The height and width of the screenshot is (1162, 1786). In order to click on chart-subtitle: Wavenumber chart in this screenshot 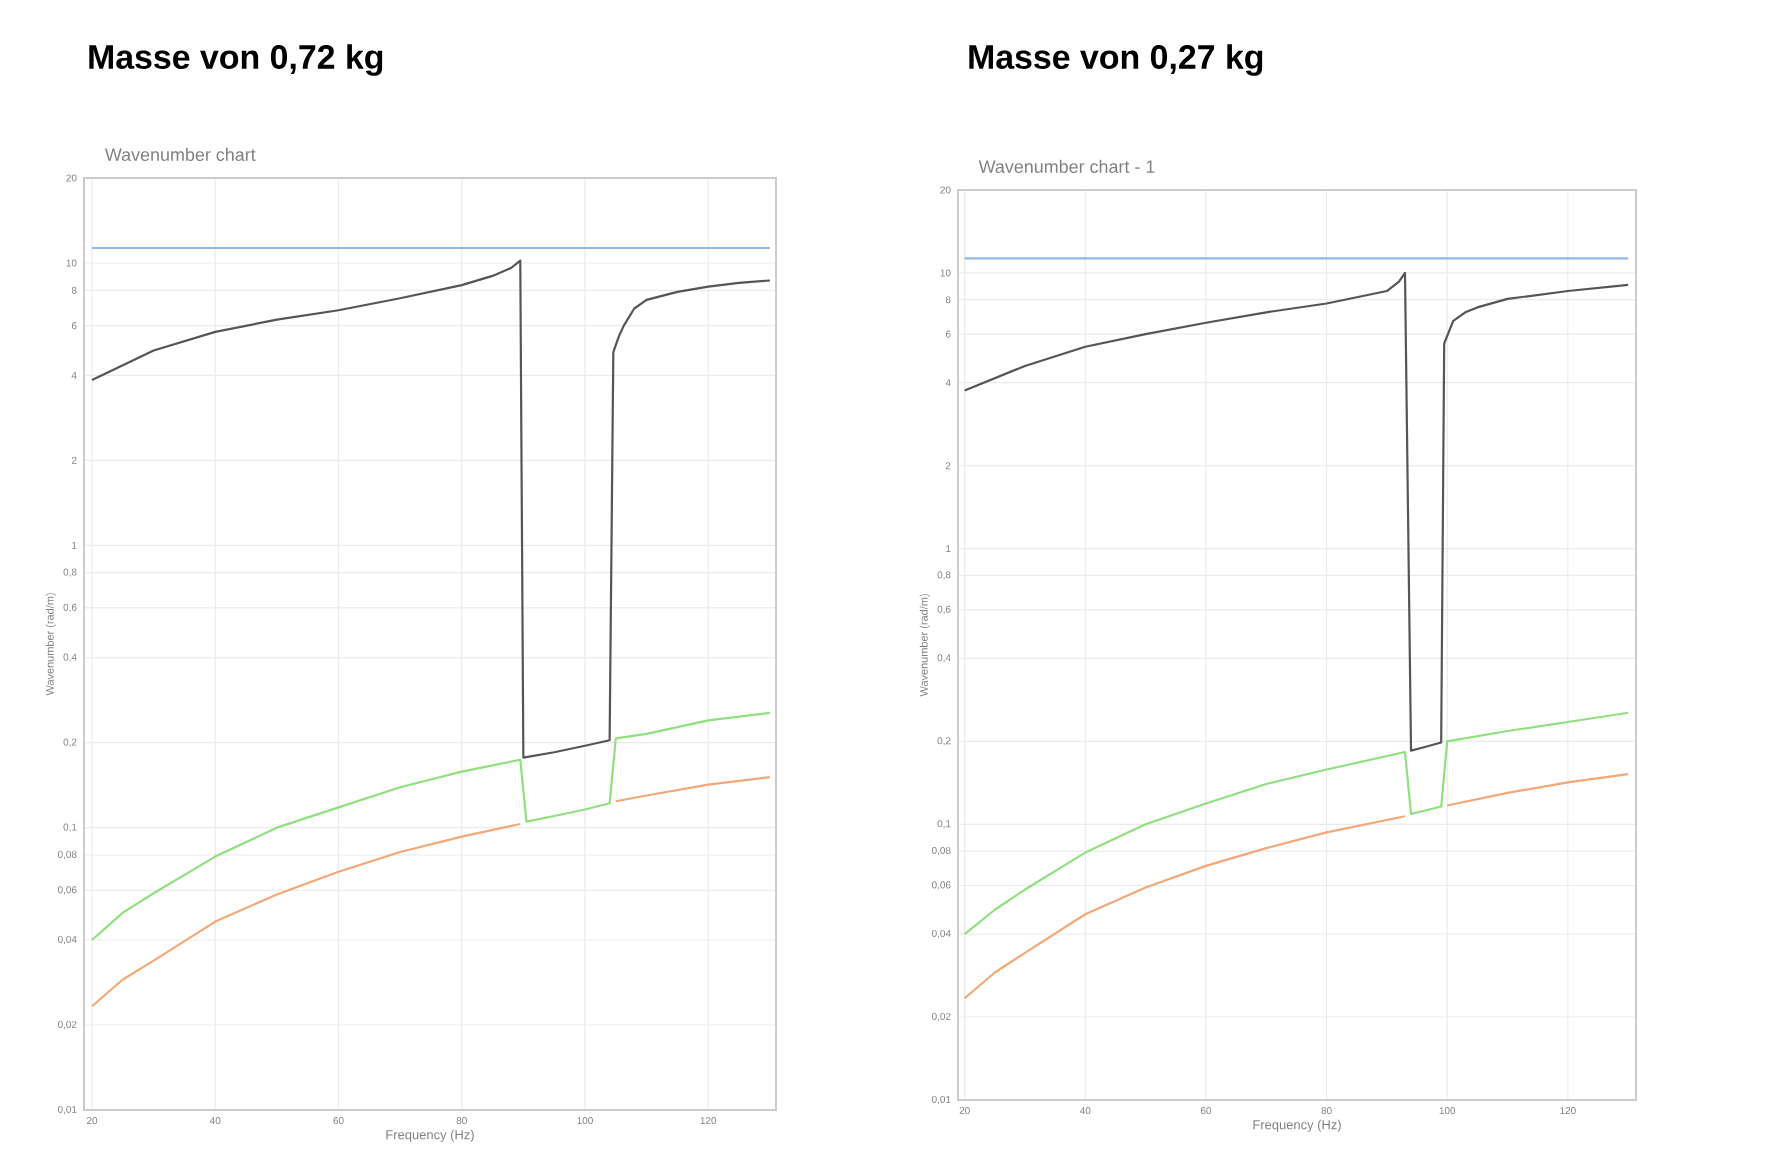, I will do `click(180, 154)`.